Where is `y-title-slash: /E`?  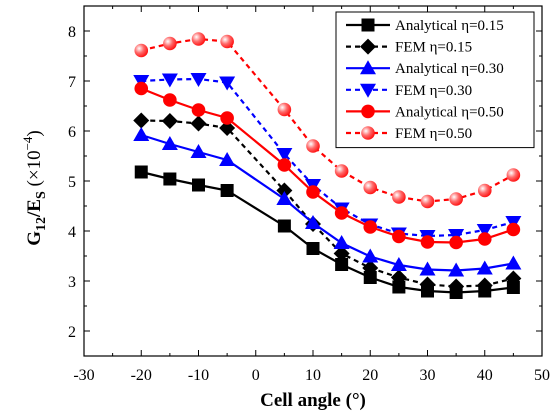
y-title-slash: /E is located at coordinates (34, 208).